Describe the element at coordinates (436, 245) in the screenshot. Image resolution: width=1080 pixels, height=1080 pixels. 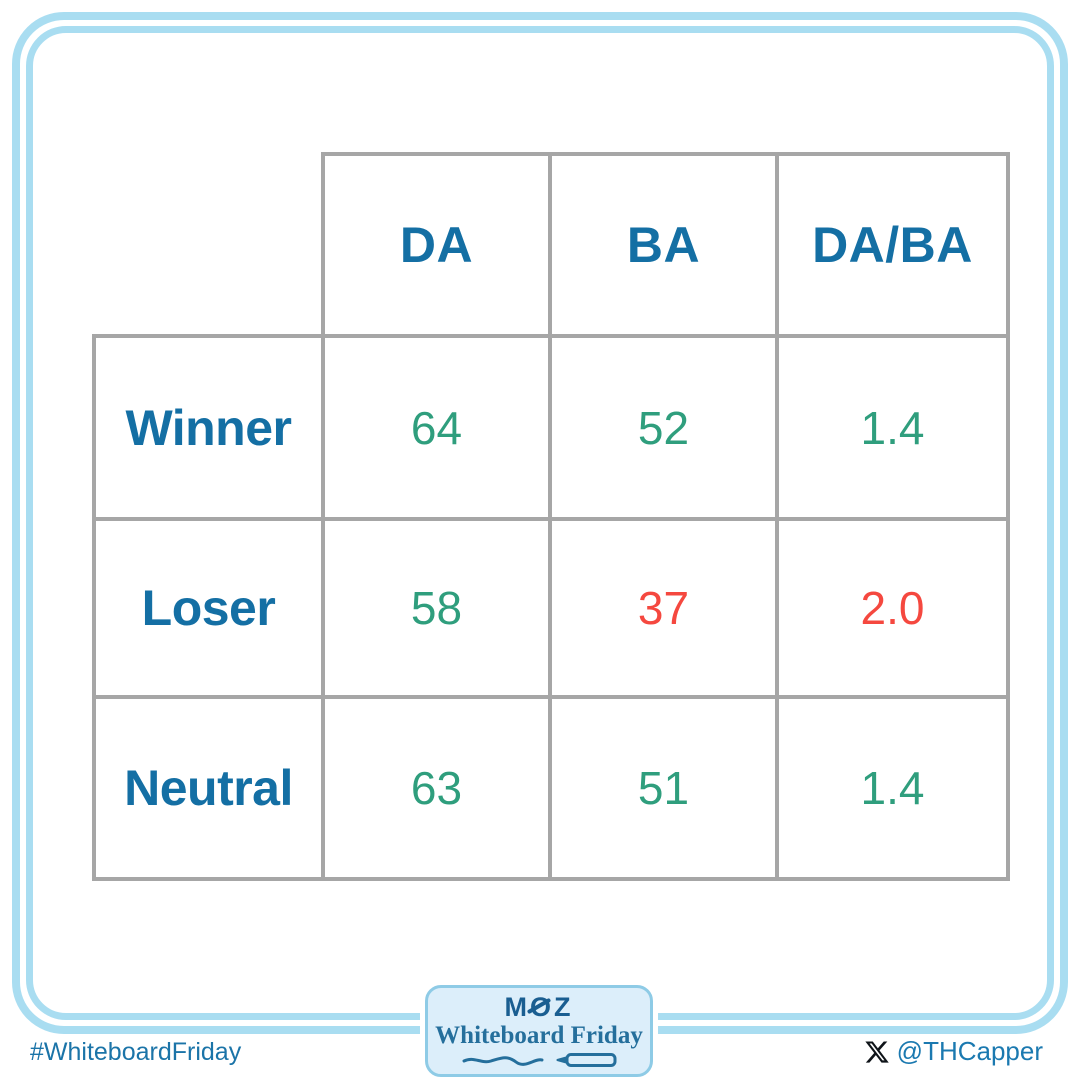
I see `column-header-da: DA` at that location.